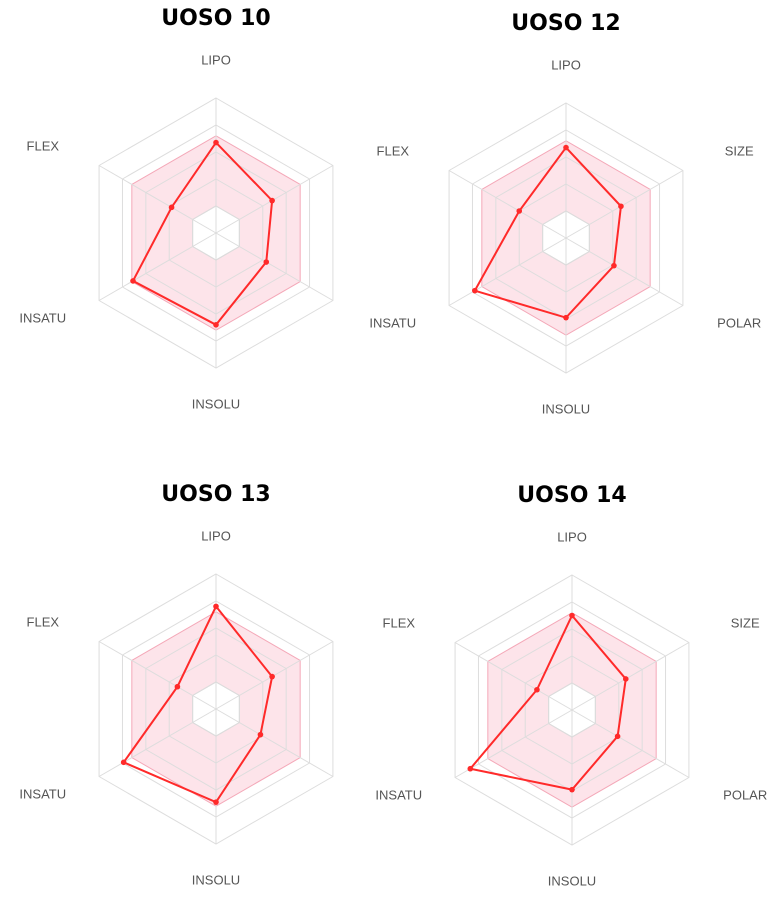 This screenshot has width=784, height=897. Describe the element at coordinates (571, 495) in the screenshot. I see `chart-title: UOSO 14` at that location.